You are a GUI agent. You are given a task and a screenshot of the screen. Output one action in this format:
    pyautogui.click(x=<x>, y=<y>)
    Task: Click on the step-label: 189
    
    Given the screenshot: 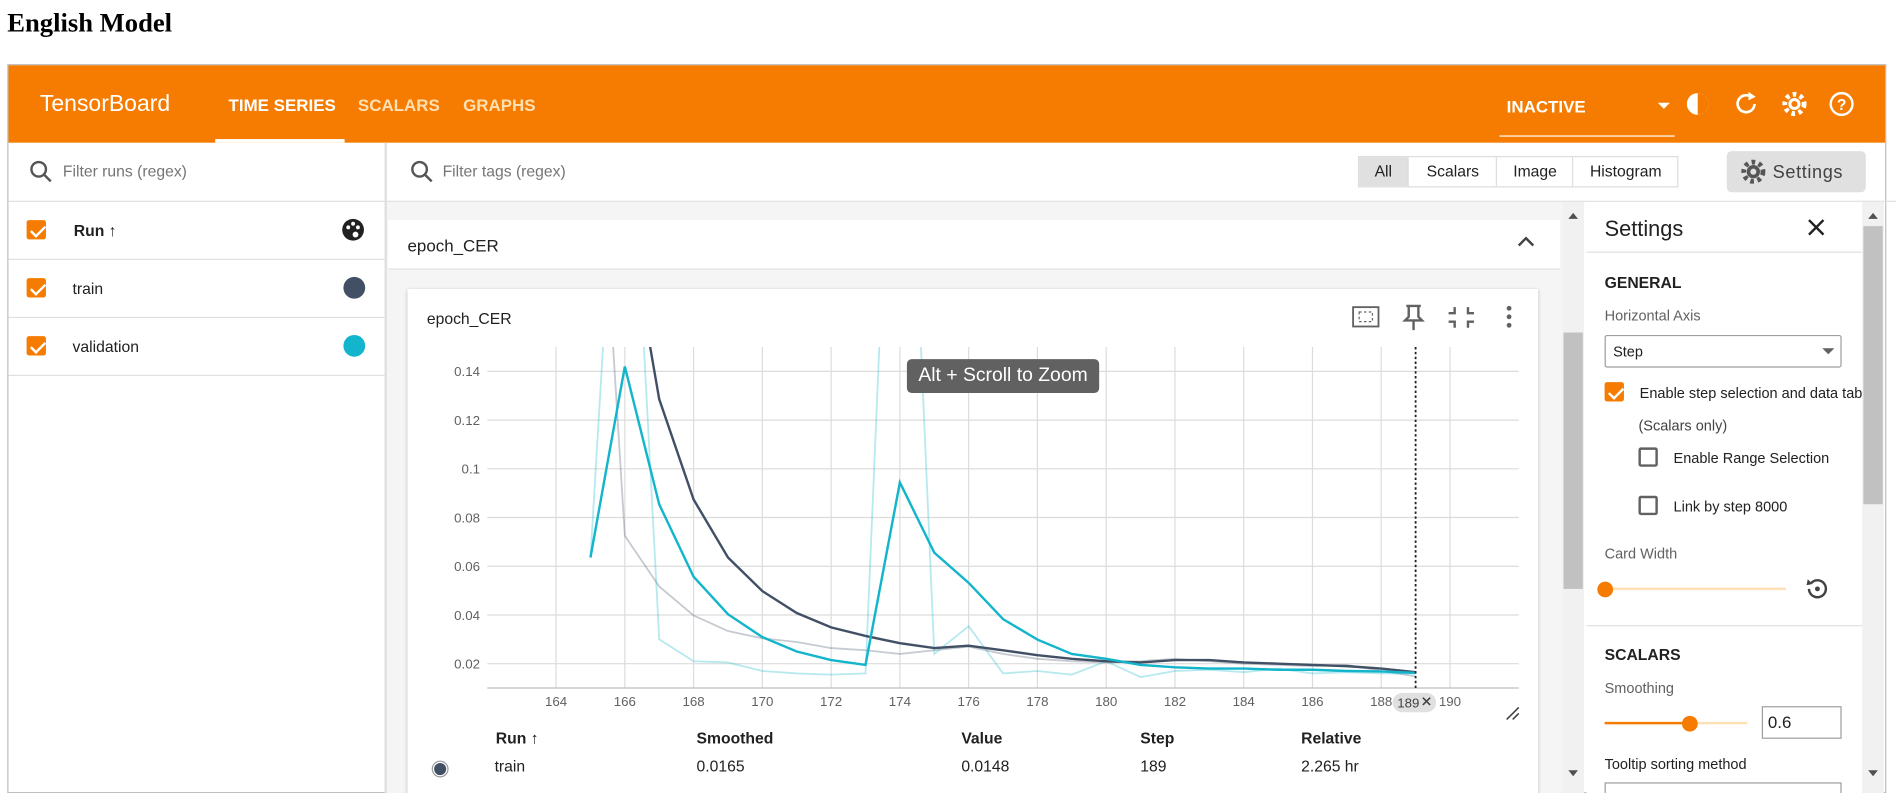 What is the action you would take?
    pyautogui.click(x=1408, y=702)
    